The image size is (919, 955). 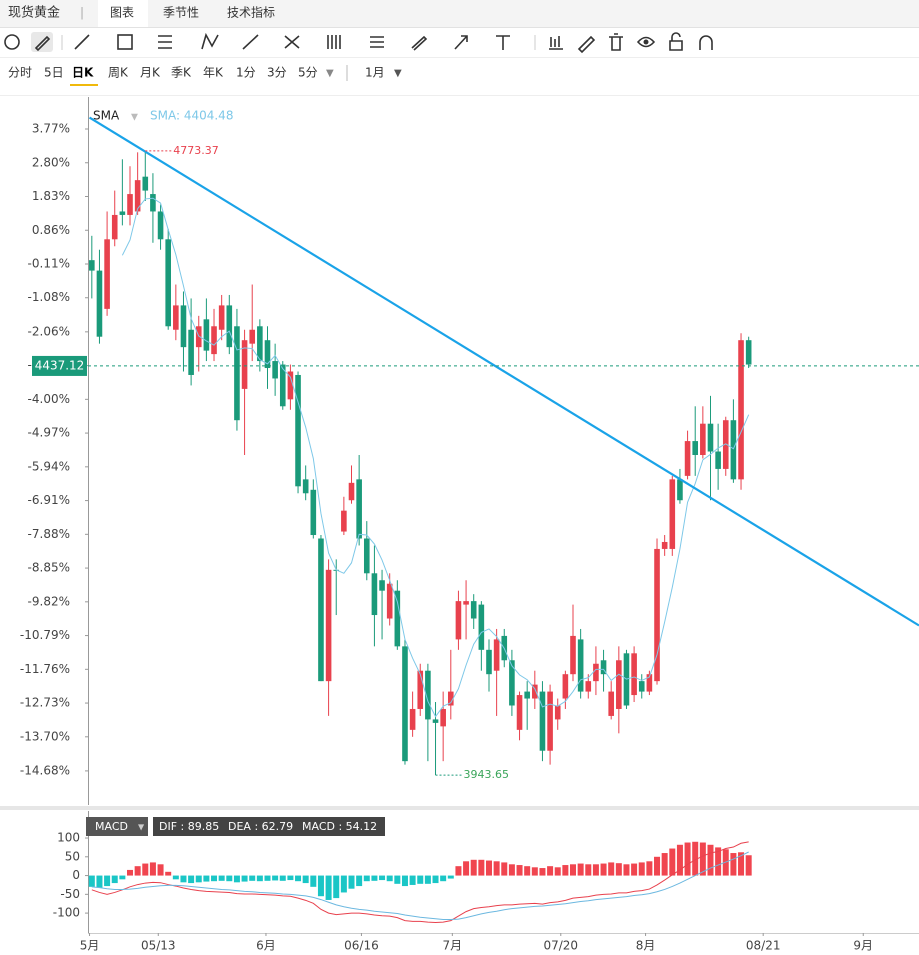 I want to click on price-tag, so click(x=59, y=365).